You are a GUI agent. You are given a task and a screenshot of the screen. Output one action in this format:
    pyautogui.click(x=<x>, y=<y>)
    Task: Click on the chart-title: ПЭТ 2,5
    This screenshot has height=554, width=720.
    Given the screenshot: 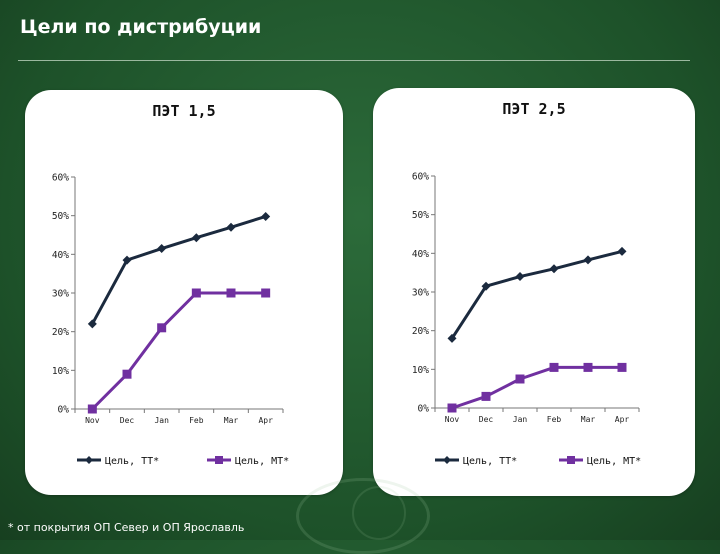 What is the action you would take?
    pyautogui.click(x=534, y=109)
    